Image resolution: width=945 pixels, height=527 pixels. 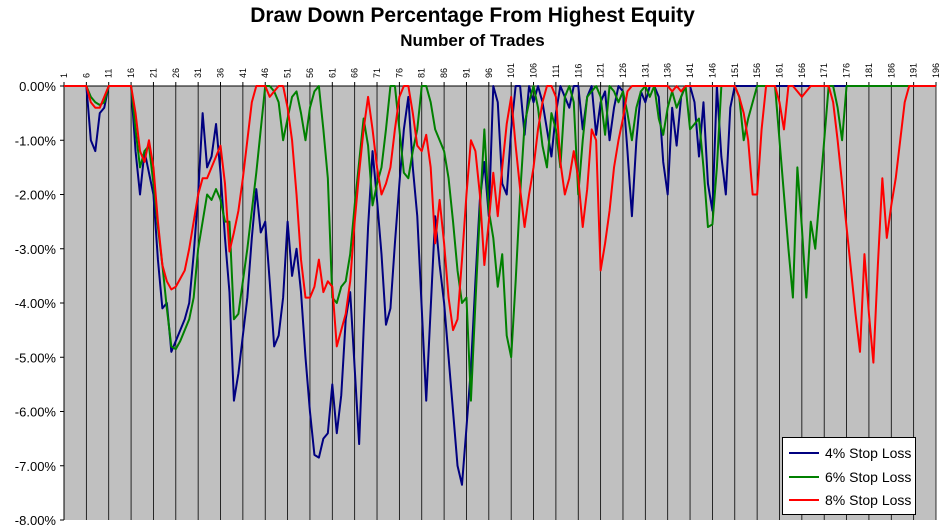 I want to click on x-tick-label: 111, so click(x=556, y=71).